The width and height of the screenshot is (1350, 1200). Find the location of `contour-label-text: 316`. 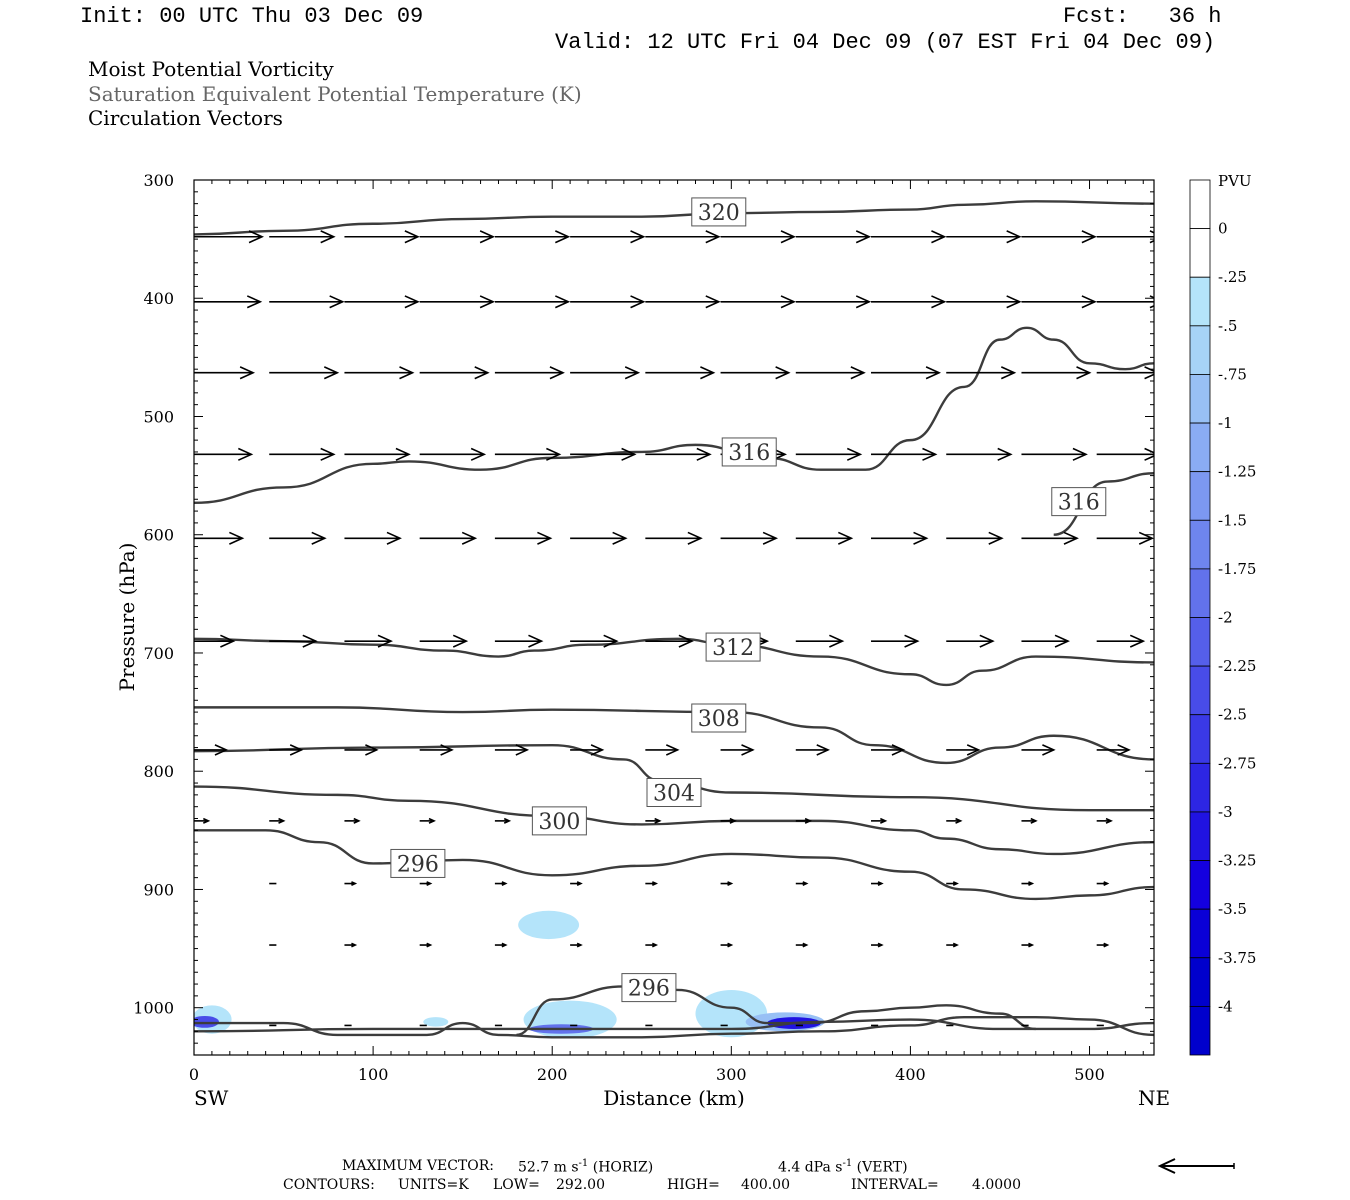

contour-label-text: 316 is located at coordinates (1079, 503).